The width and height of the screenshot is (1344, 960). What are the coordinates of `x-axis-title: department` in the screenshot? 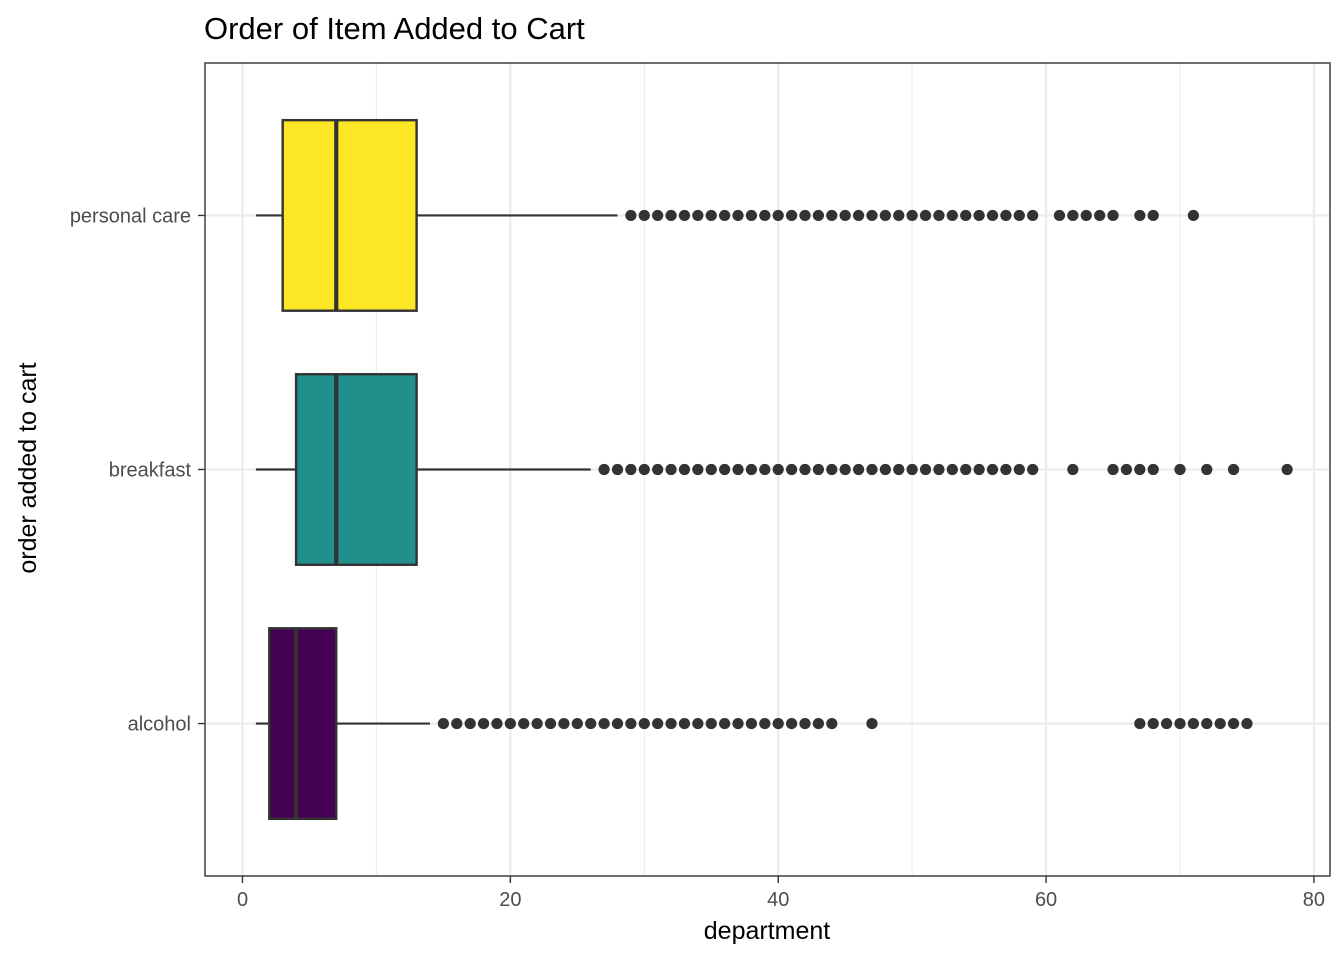 It's located at (767, 931).